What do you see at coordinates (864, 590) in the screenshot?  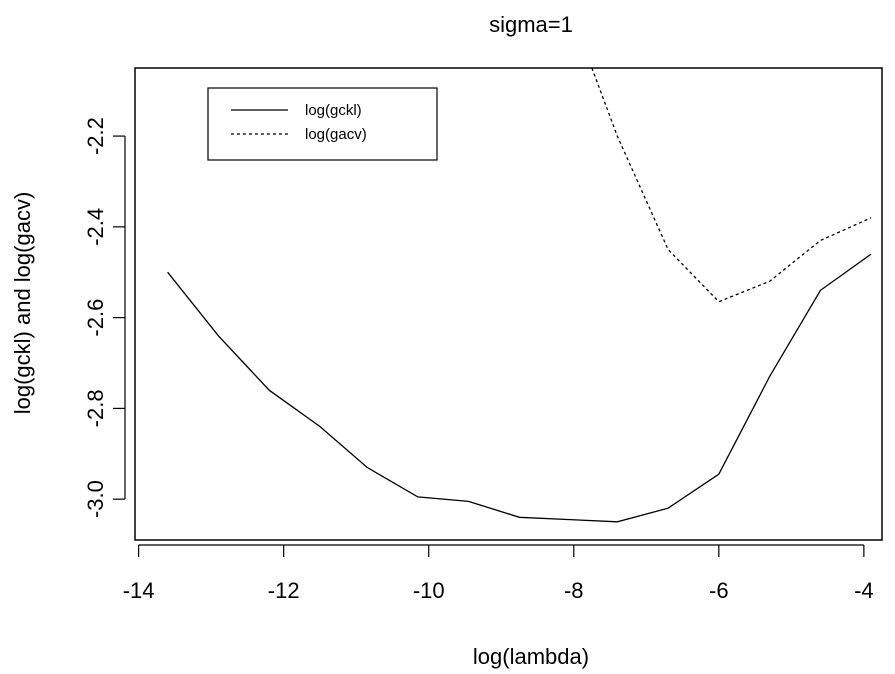 I see `x-tick-label: -4` at bounding box center [864, 590].